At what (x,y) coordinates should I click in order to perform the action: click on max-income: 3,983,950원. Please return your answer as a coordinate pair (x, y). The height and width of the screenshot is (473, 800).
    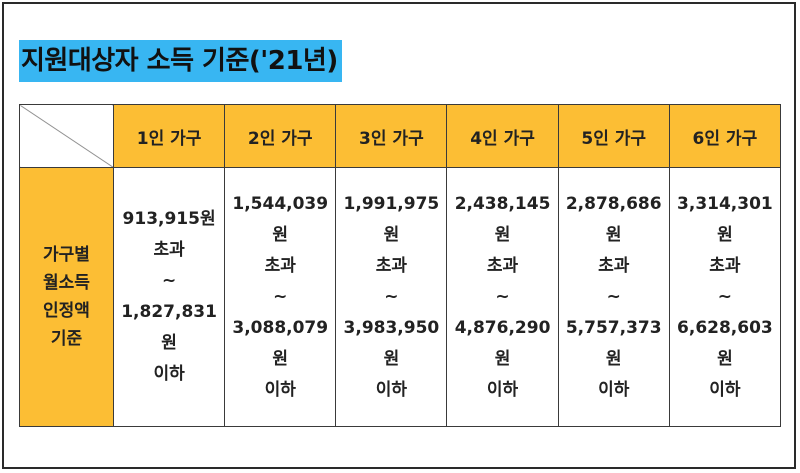
    Looking at the image, I should click on (391, 343).